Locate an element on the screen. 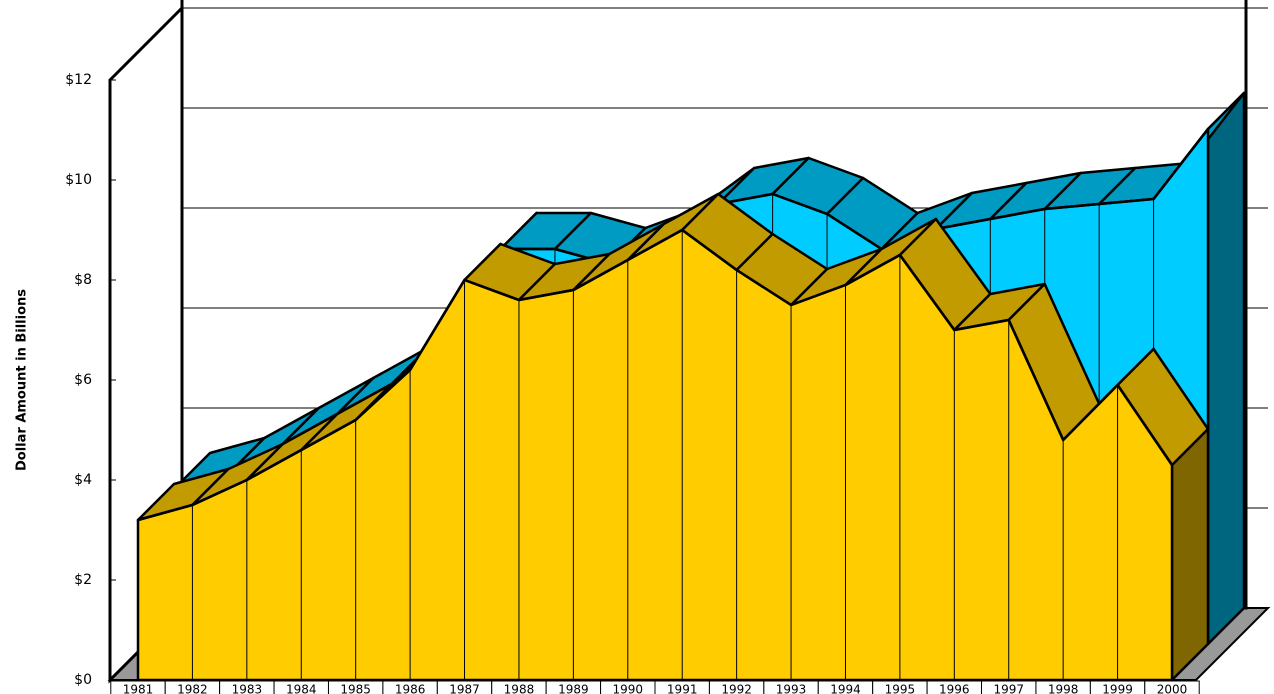 Image resolution: width=1274 pixels, height=694 pixels. y-axis-label: Dollar Amount in Billions is located at coordinates (22, 380).